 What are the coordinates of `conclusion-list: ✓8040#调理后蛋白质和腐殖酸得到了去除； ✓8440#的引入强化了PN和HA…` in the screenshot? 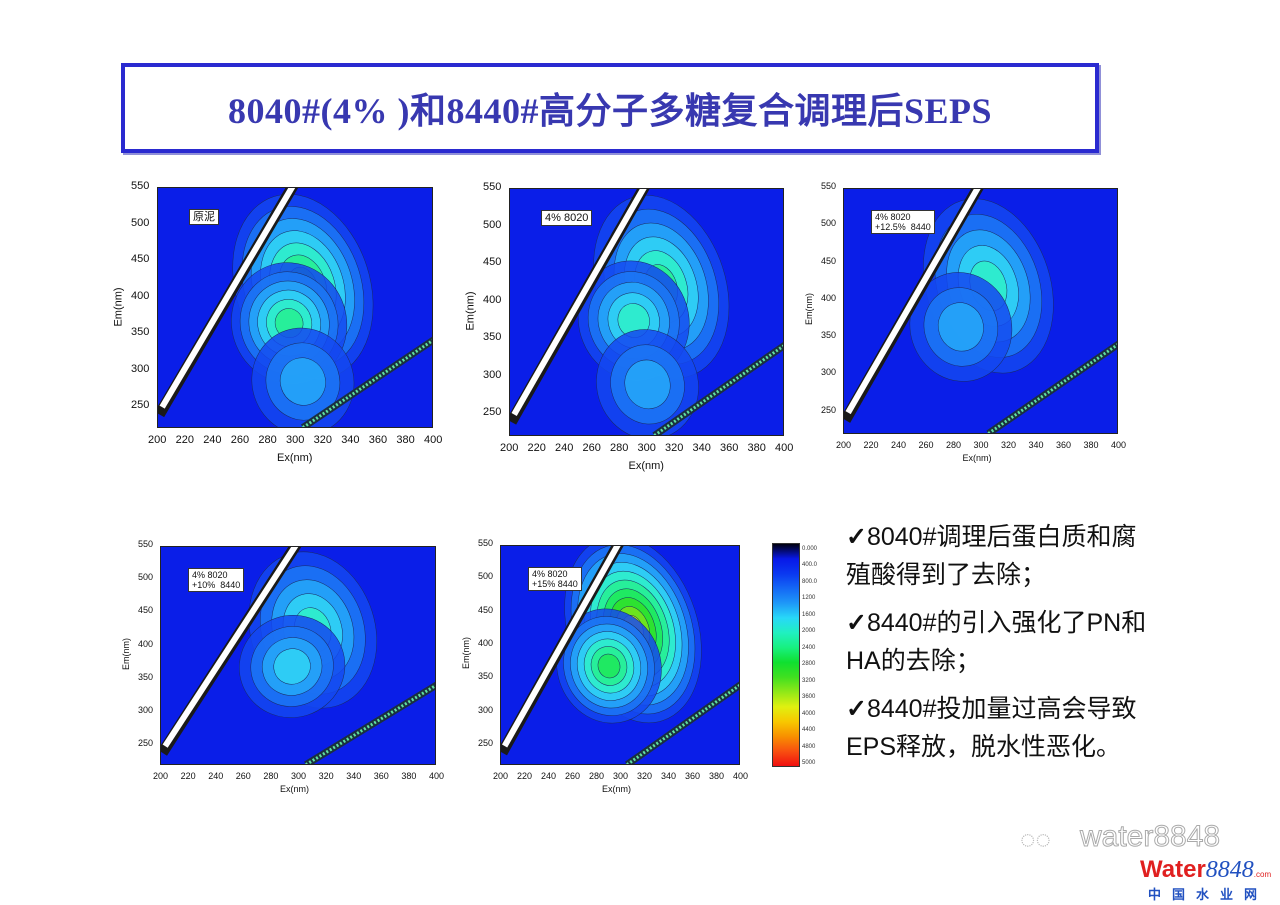 It's located at (1001, 647).